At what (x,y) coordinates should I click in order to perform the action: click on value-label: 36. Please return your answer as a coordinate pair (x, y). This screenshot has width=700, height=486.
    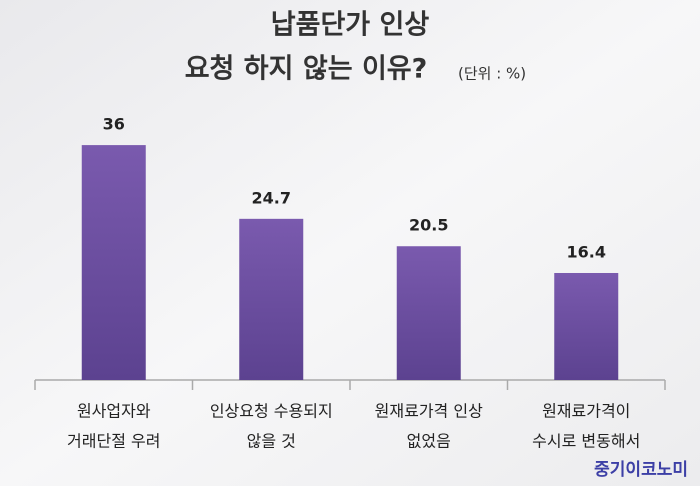
    Looking at the image, I should click on (114, 124).